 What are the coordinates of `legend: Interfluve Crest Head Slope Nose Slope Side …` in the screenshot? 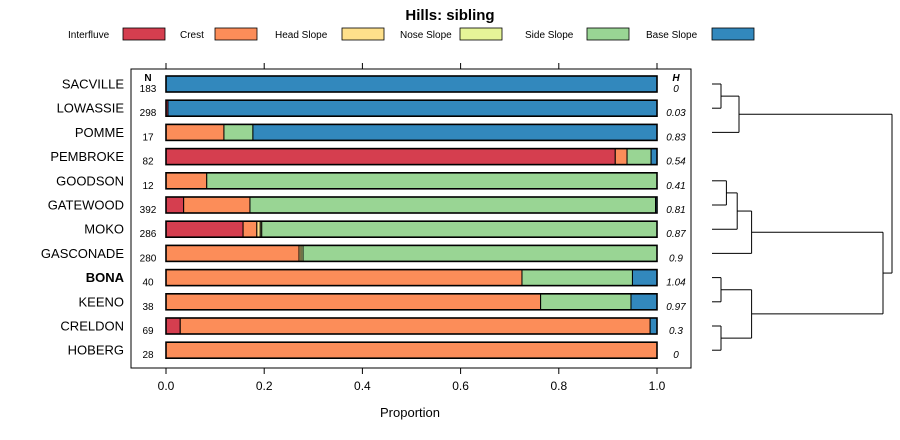 It's located at (411, 34).